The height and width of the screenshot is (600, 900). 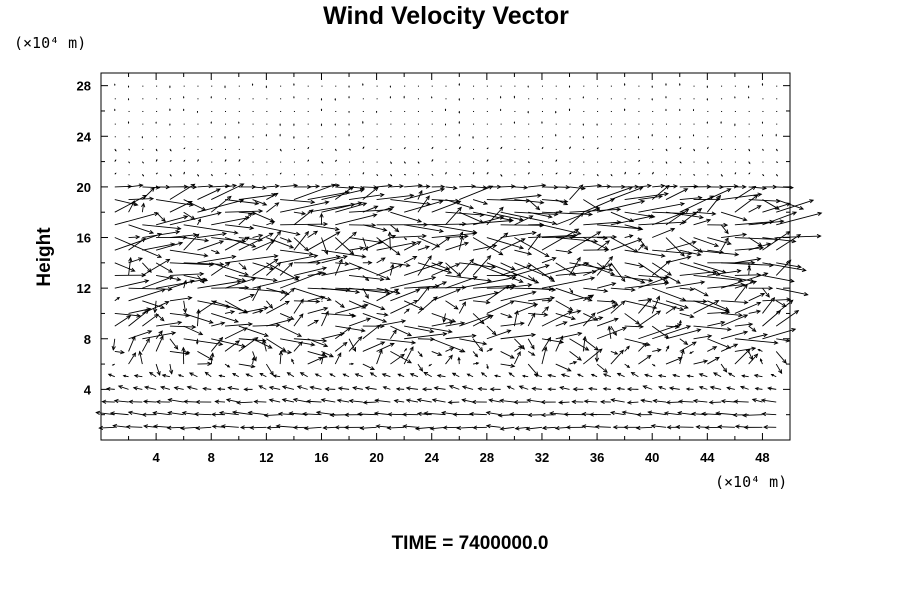 What do you see at coordinates (446, 16) in the screenshot?
I see `chart-title: Wind Velocity Vector` at bounding box center [446, 16].